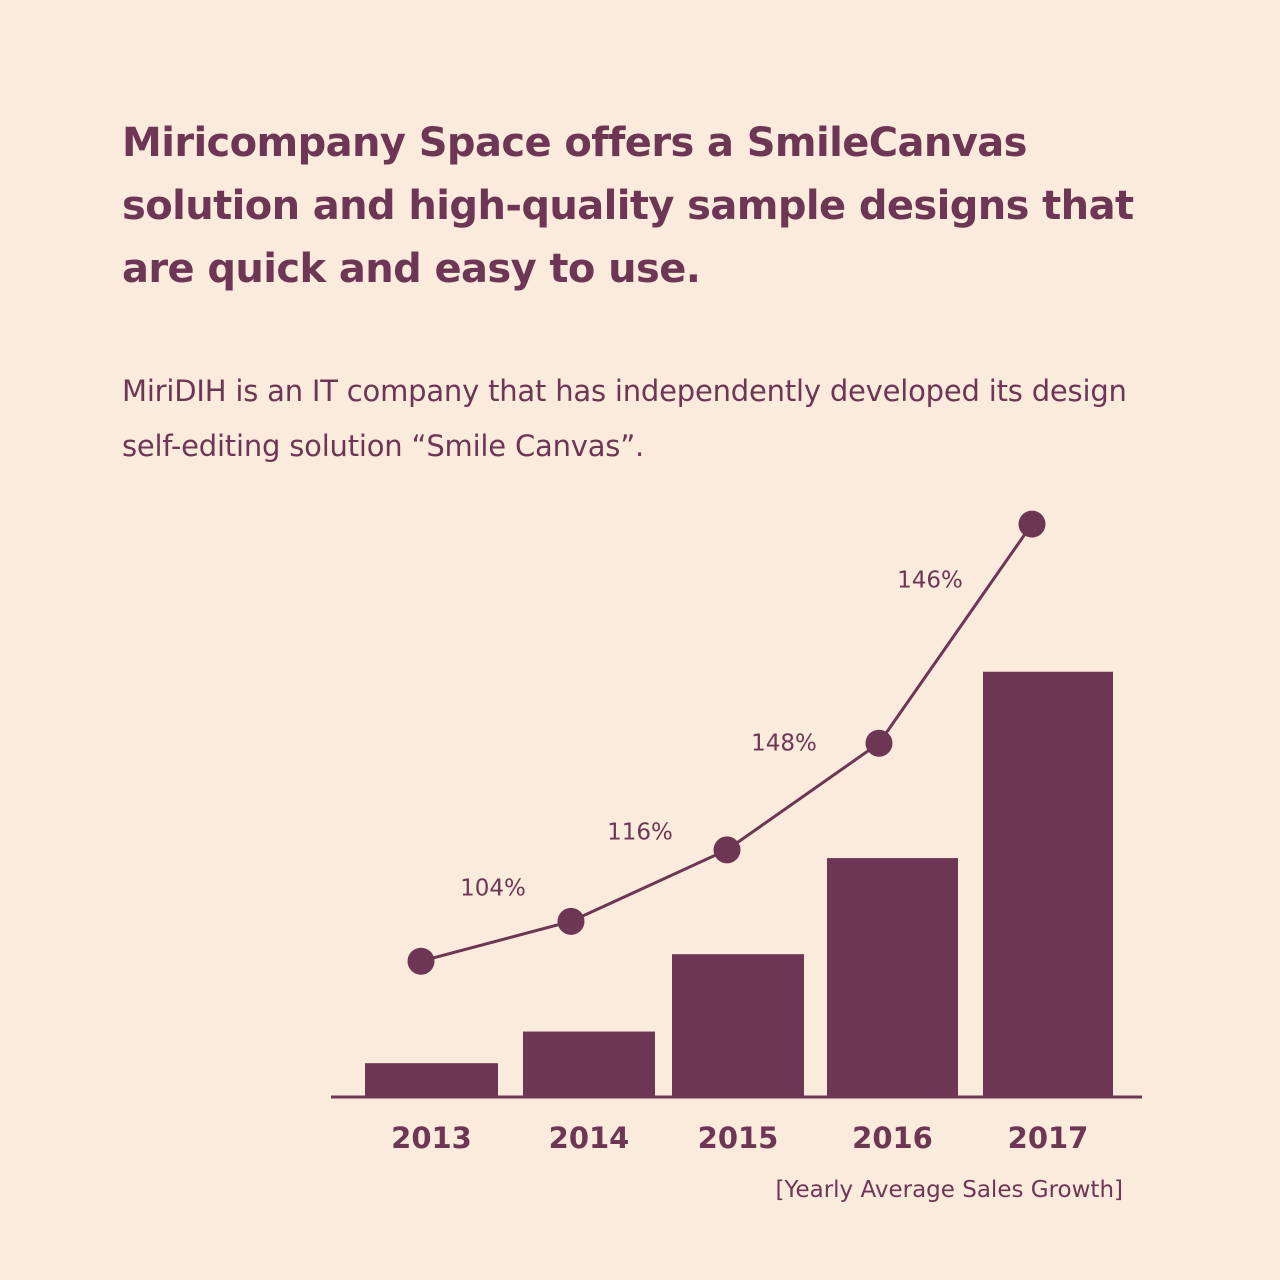 The height and width of the screenshot is (1280, 1280). I want to click on growth-label: 116%, so click(640, 833).